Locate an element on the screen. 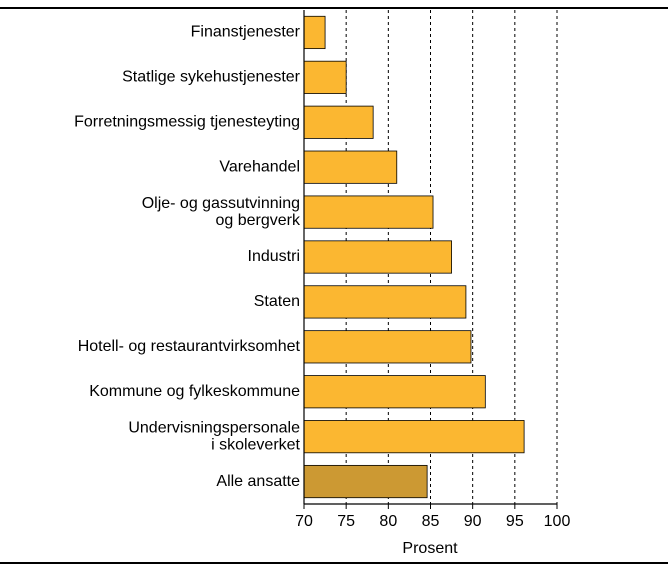 This screenshot has width=668, height=567. y-tick-label: og bergverk is located at coordinates (258, 220).